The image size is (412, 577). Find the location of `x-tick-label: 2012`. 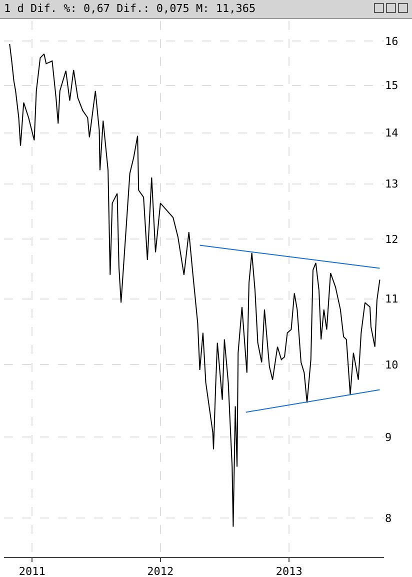

x-tick-label: 2012 is located at coordinates (160, 571).